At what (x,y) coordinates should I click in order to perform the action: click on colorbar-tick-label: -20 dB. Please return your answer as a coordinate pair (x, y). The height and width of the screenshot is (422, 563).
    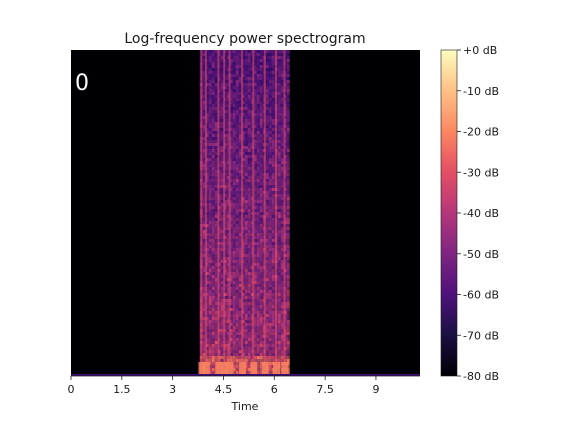
    Looking at the image, I should click on (481, 132).